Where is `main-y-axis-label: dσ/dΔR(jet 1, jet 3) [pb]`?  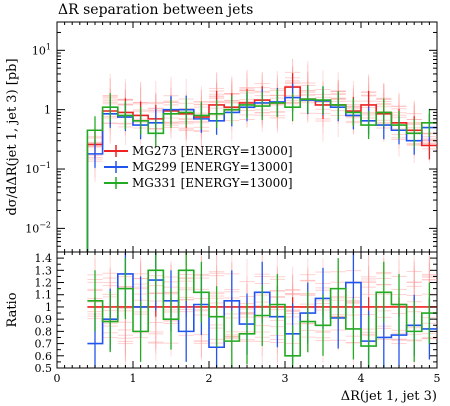
main-y-axis-label: dσ/dΔR(jet 1, jet 3) [pb] is located at coordinates (12, 136).